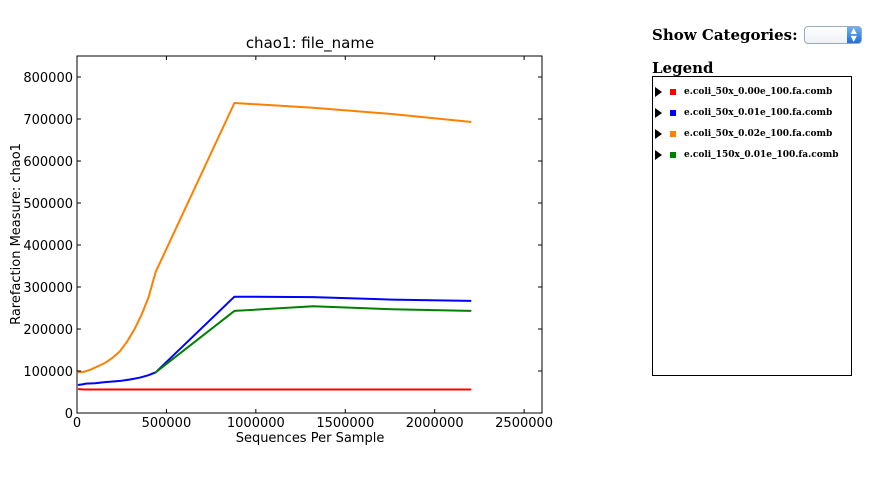  I want to click on x-tick-label: 500000, so click(167, 423).